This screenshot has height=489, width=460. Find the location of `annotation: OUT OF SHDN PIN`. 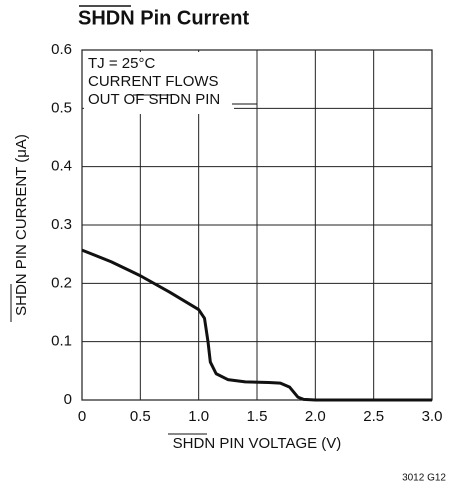

annotation: OUT OF SHDN PIN is located at coordinates (154, 99).